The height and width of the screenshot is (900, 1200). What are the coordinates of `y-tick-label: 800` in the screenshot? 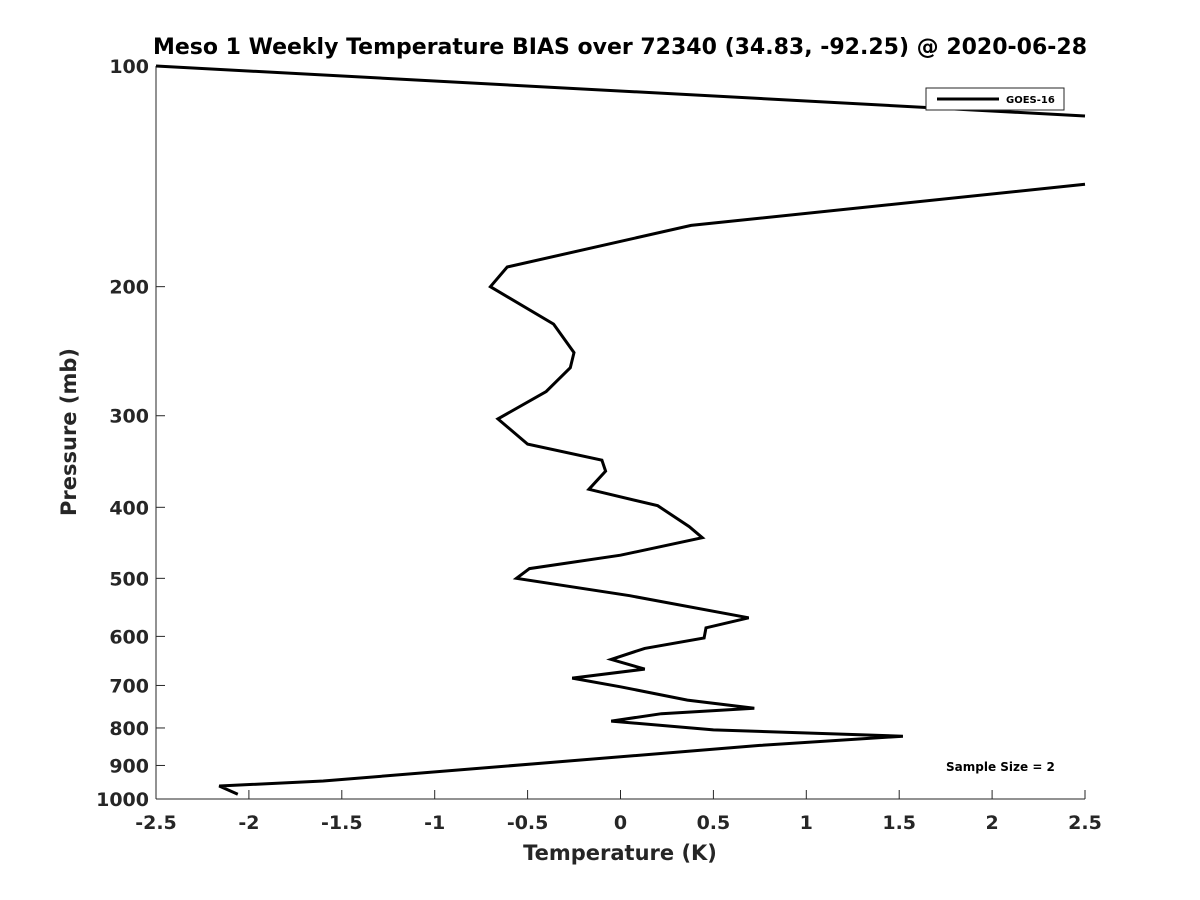 It's located at (129, 729).